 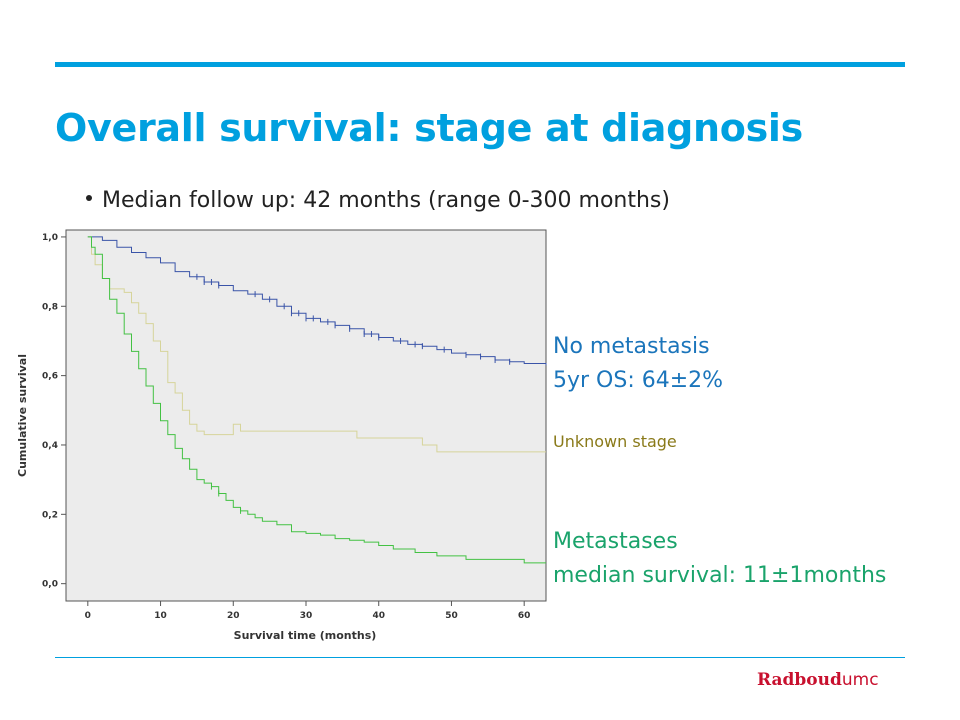 What do you see at coordinates (50, 377) in the screenshot?
I see `y-tick-label: 0,6` at bounding box center [50, 377].